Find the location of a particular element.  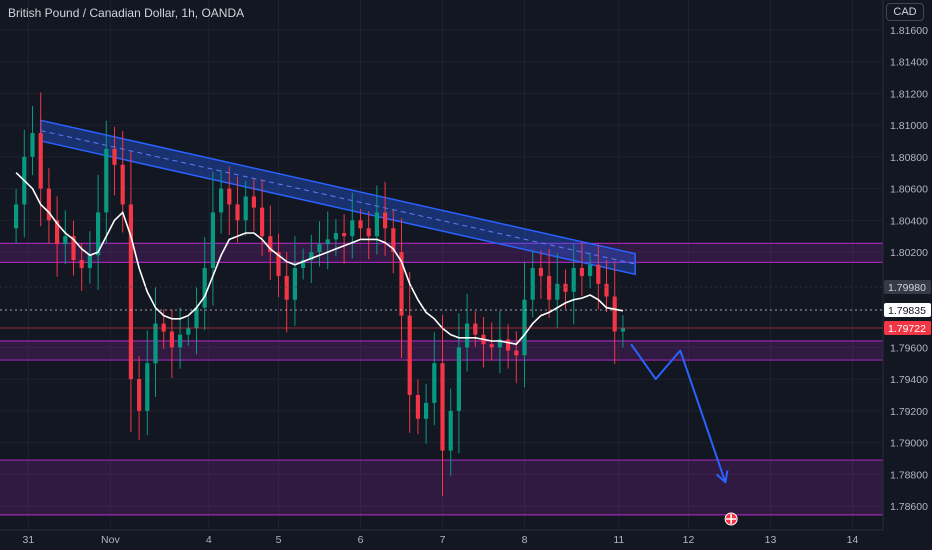

time-axis-label: 14 is located at coordinates (853, 540).